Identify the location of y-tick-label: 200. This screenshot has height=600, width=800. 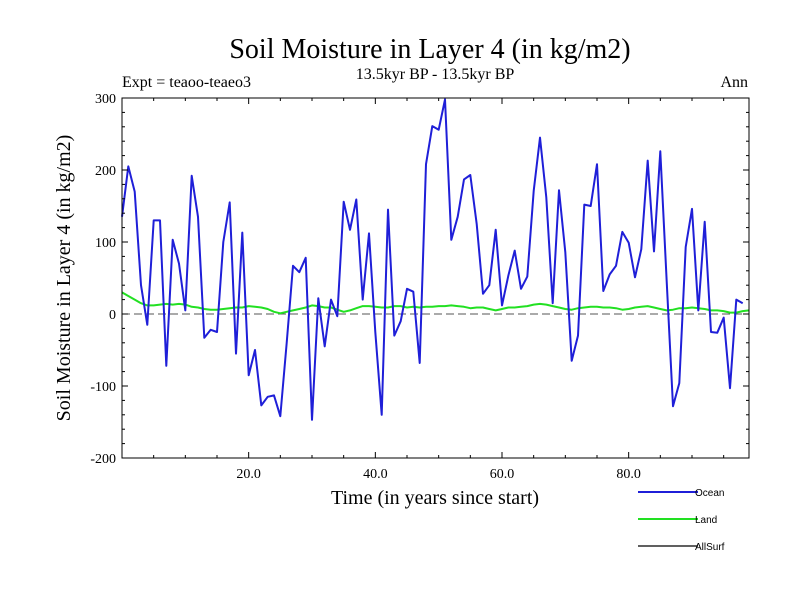
(105, 171).